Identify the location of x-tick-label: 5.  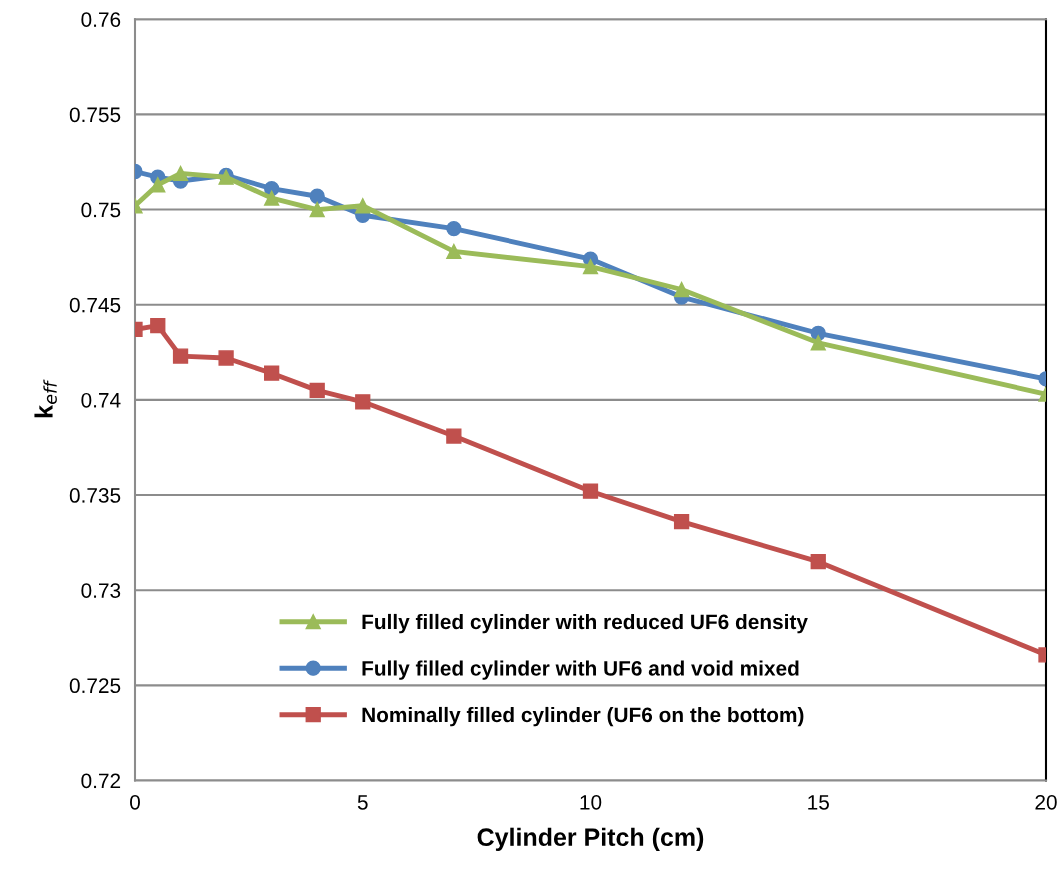
(362, 802).